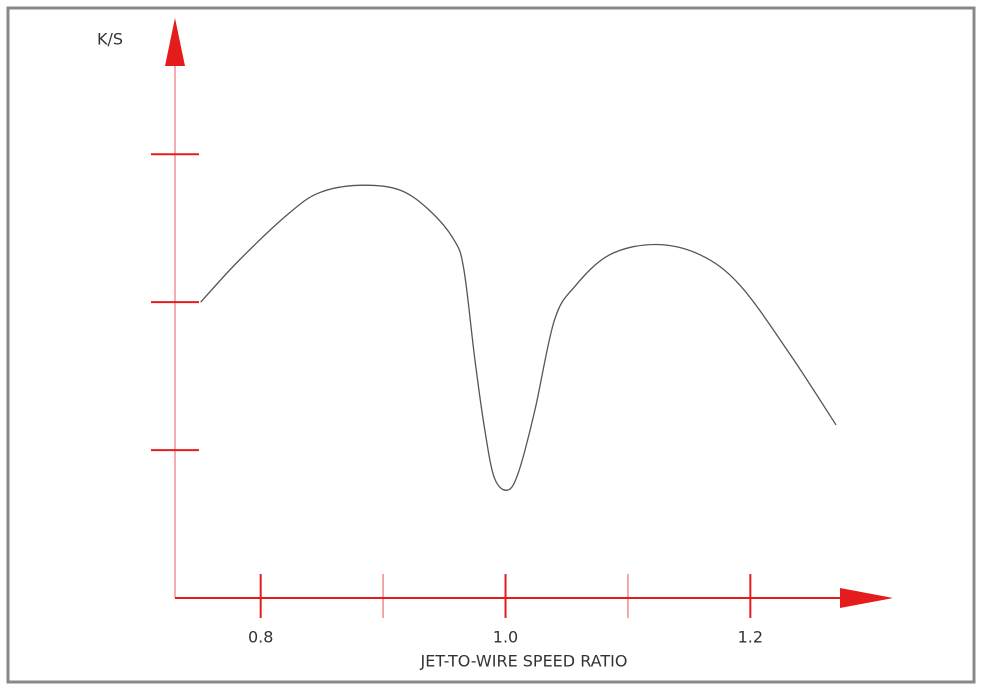  Describe the element at coordinates (505, 637) in the screenshot. I see `x-tick-label: 1.0` at that location.